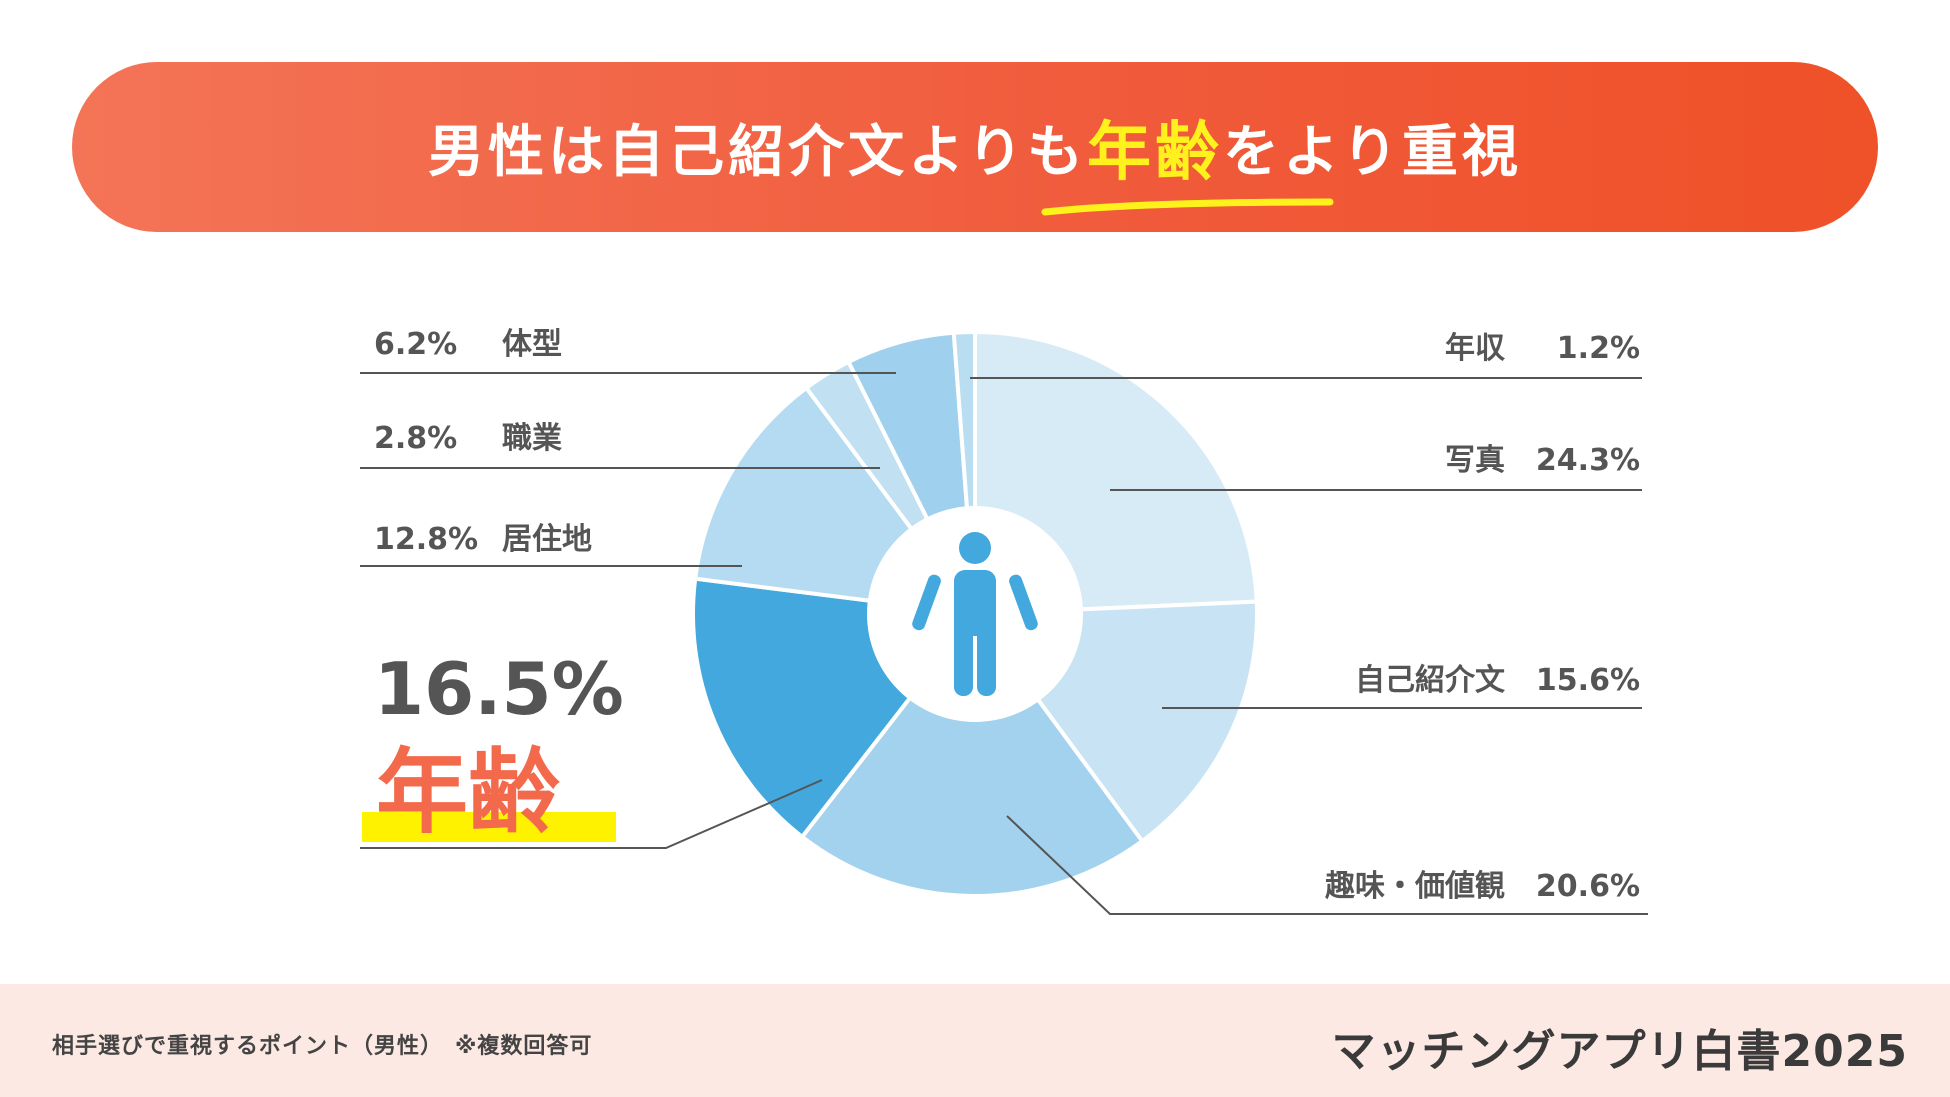  Describe the element at coordinates (1475, 348) in the screenshot. I see `data-label-category: 年収` at that location.